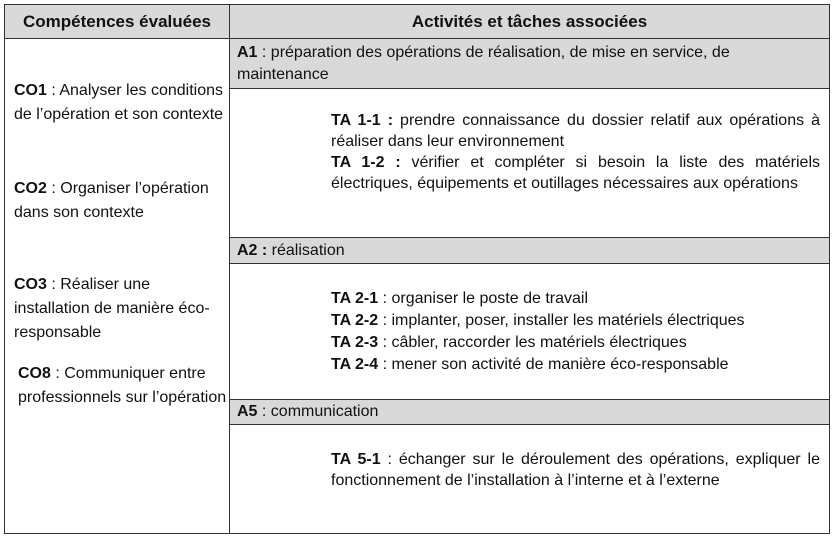 This screenshot has height=539, width=834. I want to click on activity-a2-header: A2 : réalisation, so click(529, 250).